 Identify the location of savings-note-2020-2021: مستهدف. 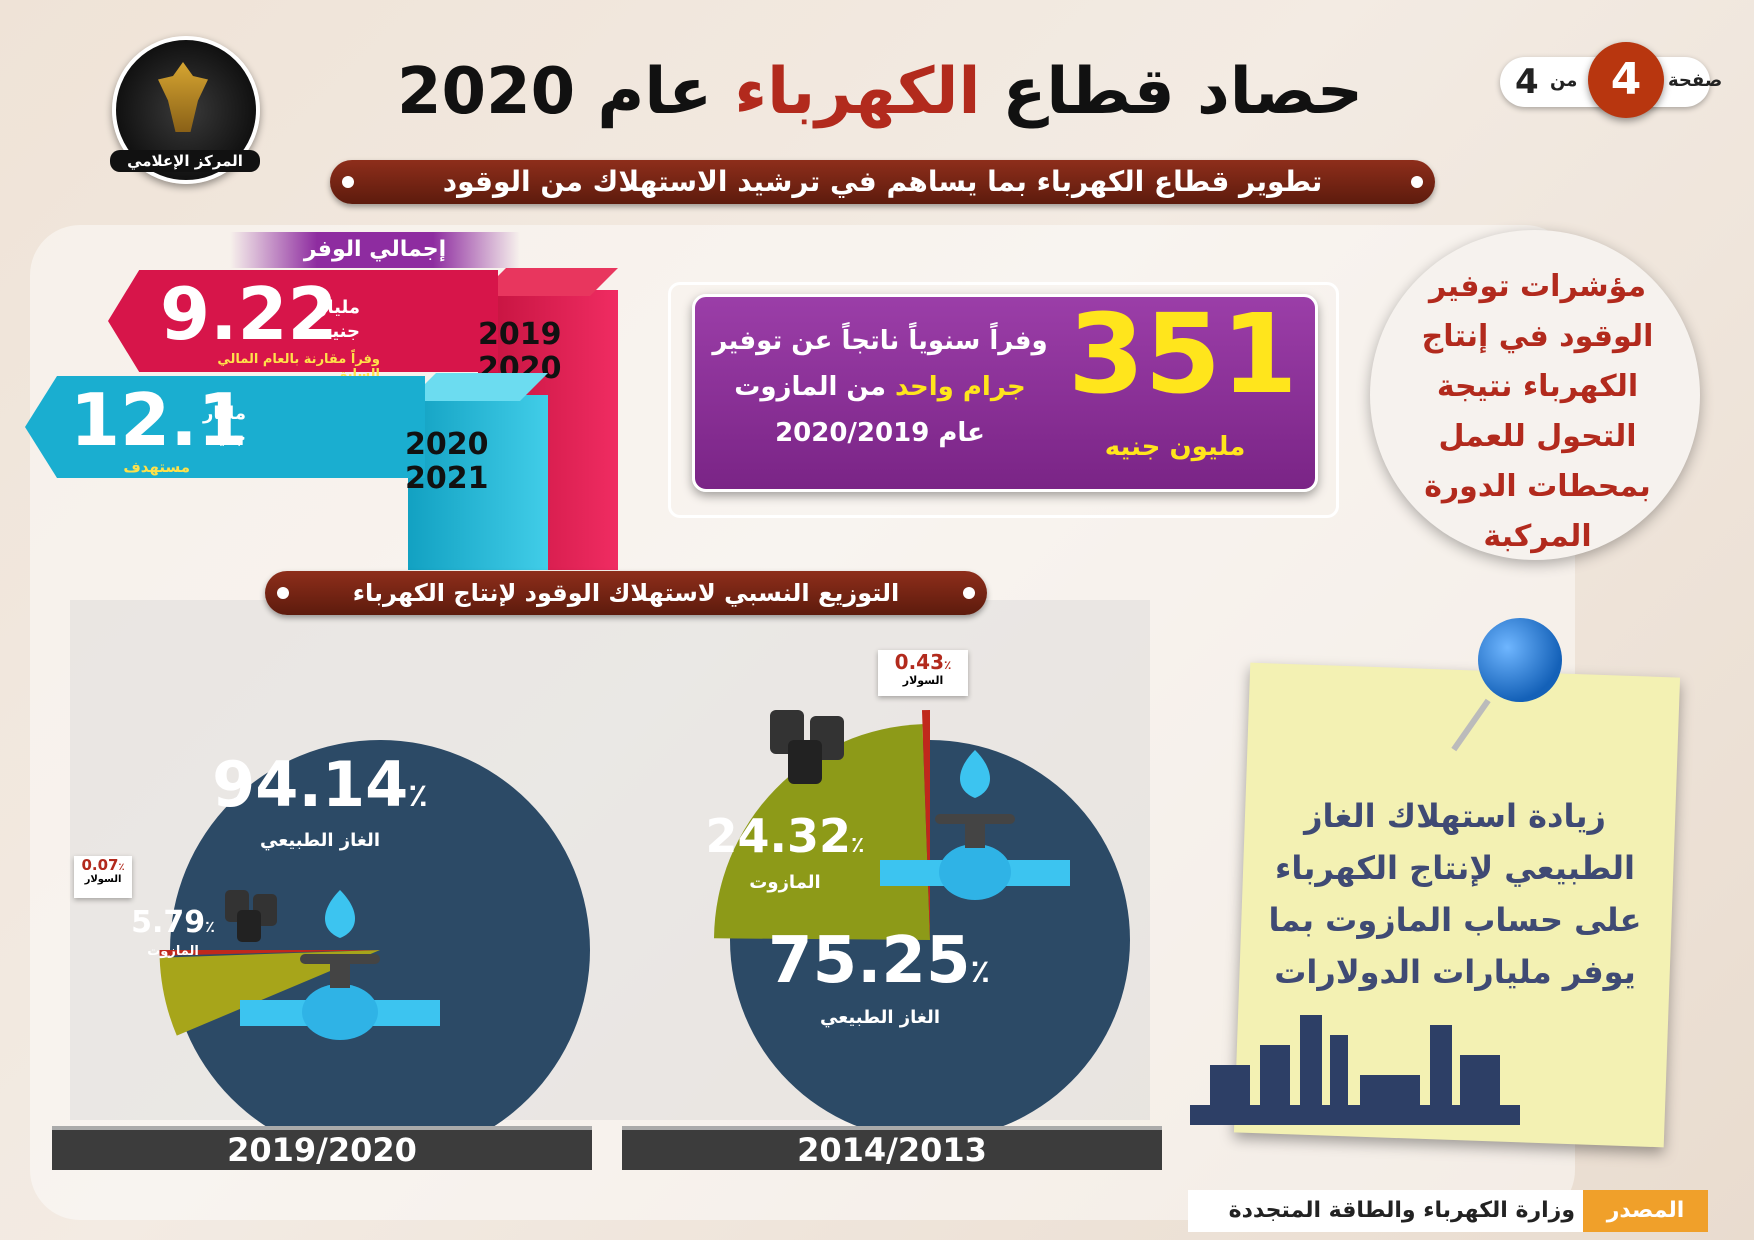
(156, 467).